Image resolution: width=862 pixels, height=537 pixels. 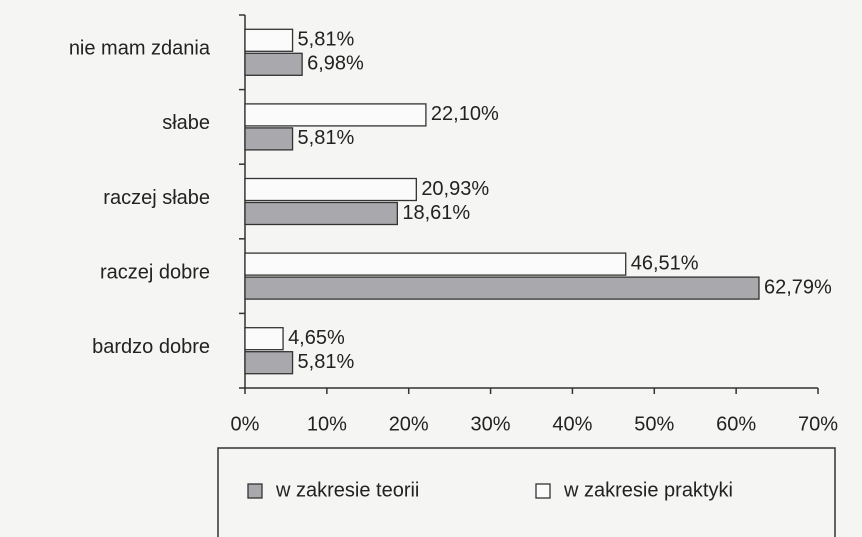 I want to click on x-tick-label: 20%, so click(x=409, y=424).